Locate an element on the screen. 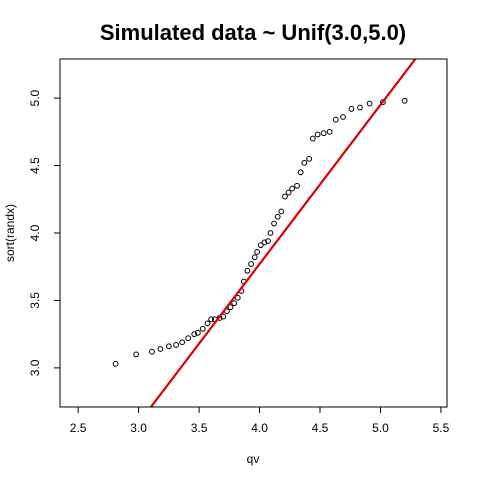 This screenshot has width=480, height=480. x-axis-label: qv is located at coordinates (253, 459).